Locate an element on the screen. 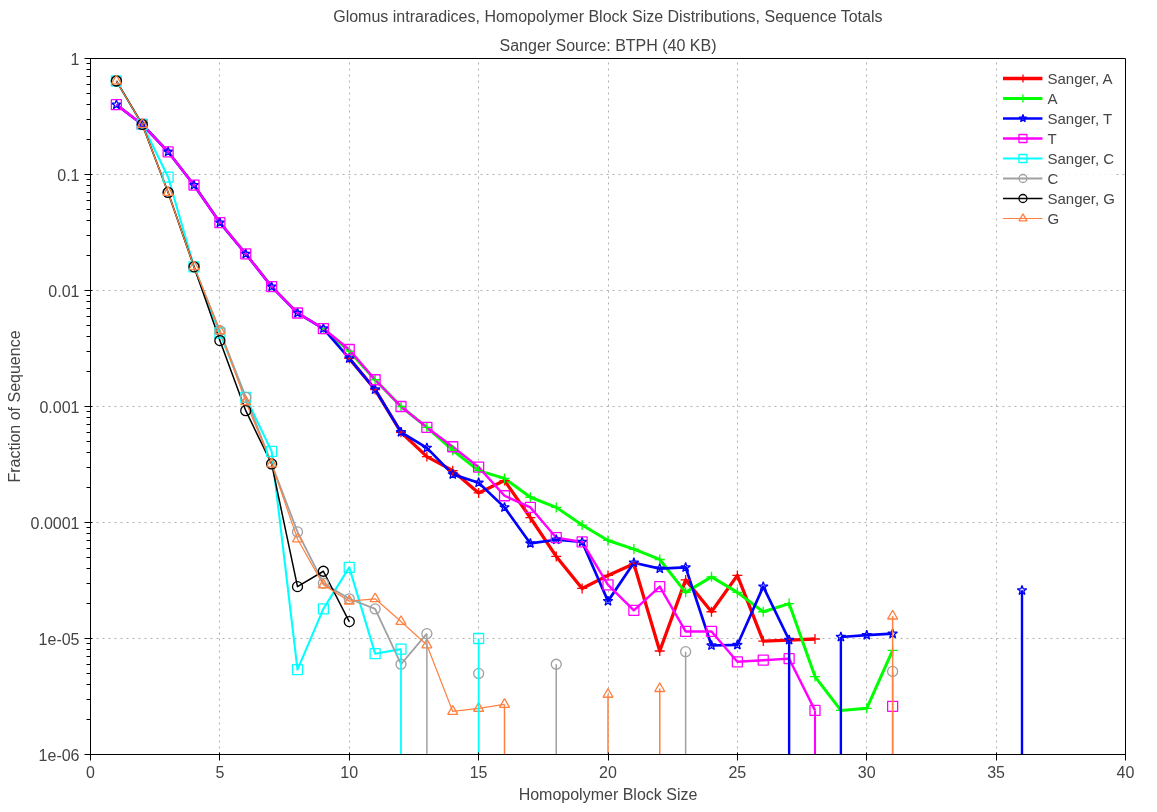  y-axis-title: Fraction of Sequence is located at coordinates (14, 406).